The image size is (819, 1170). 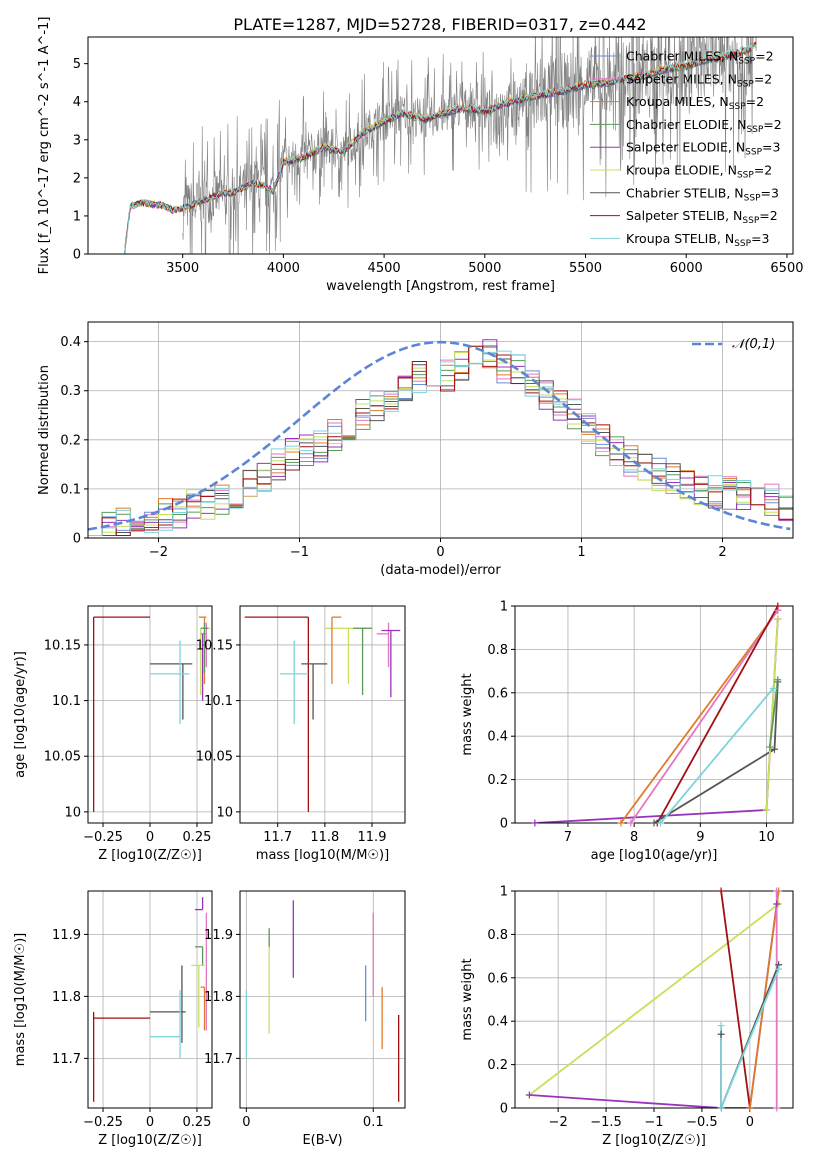 I want to click on x-tick-label: 0.1, so click(x=373, y=1122).